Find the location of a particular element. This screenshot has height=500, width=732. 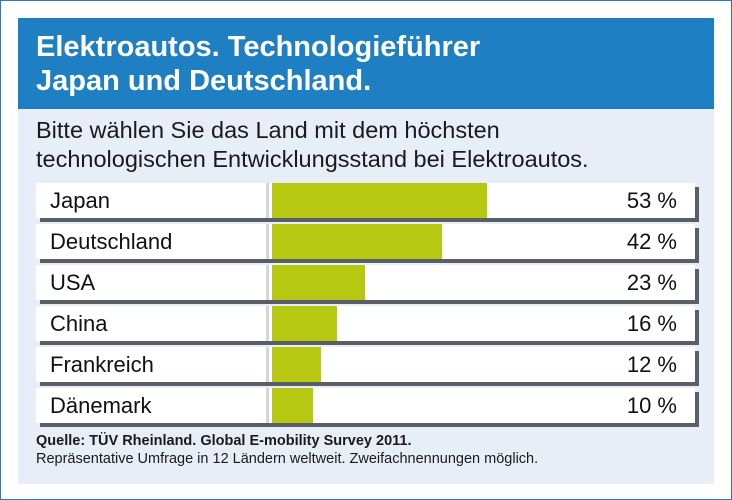

bar-row: Dänemark 10 % is located at coordinates (367, 407).